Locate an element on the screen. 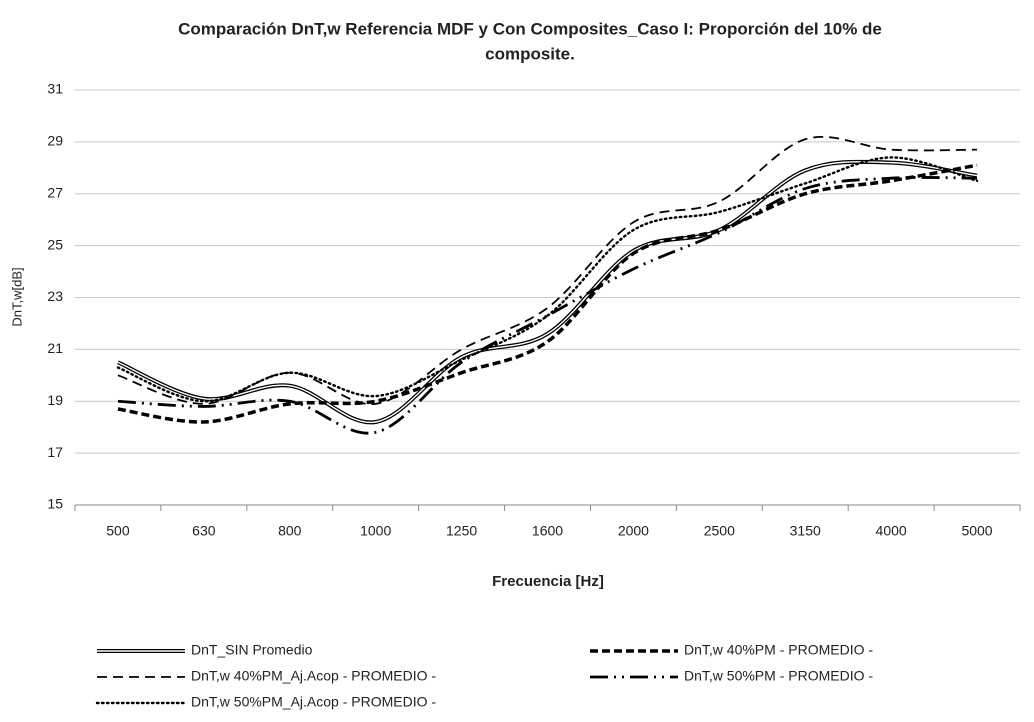 The image size is (1034, 722). x-tick-label: 1000 is located at coordinates (375, 531).